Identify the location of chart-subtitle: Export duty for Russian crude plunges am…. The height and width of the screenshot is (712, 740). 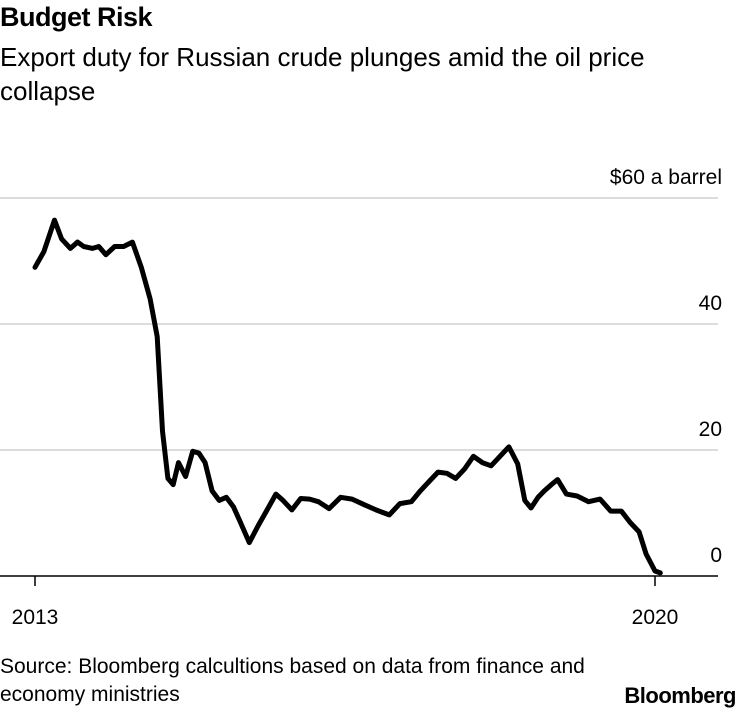
(322, 74).